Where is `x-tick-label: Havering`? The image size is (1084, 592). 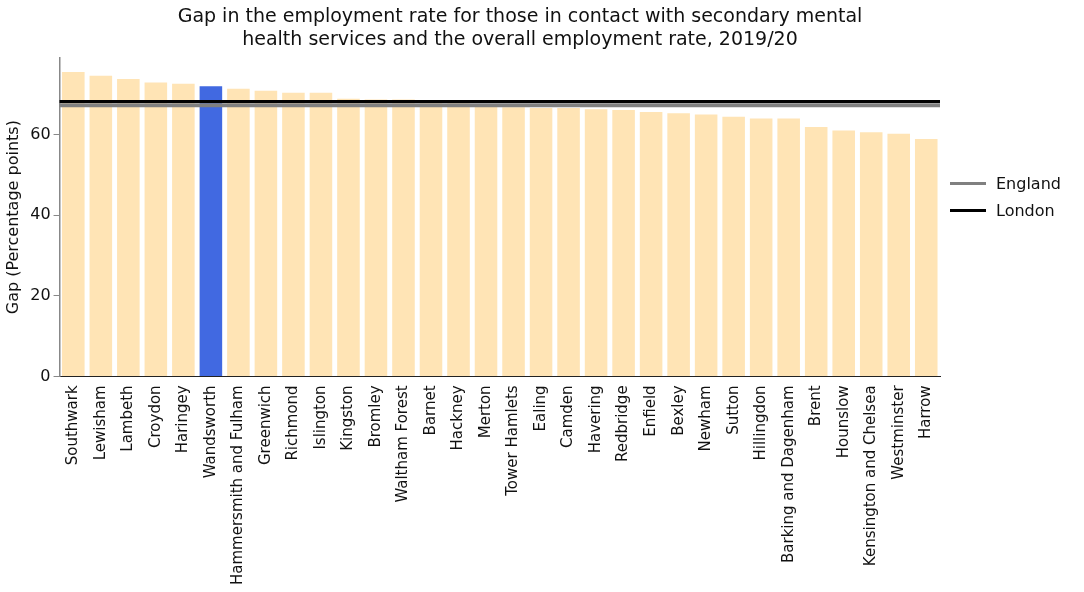
x-tick-label: Havering is located at coordinates (594, 419).